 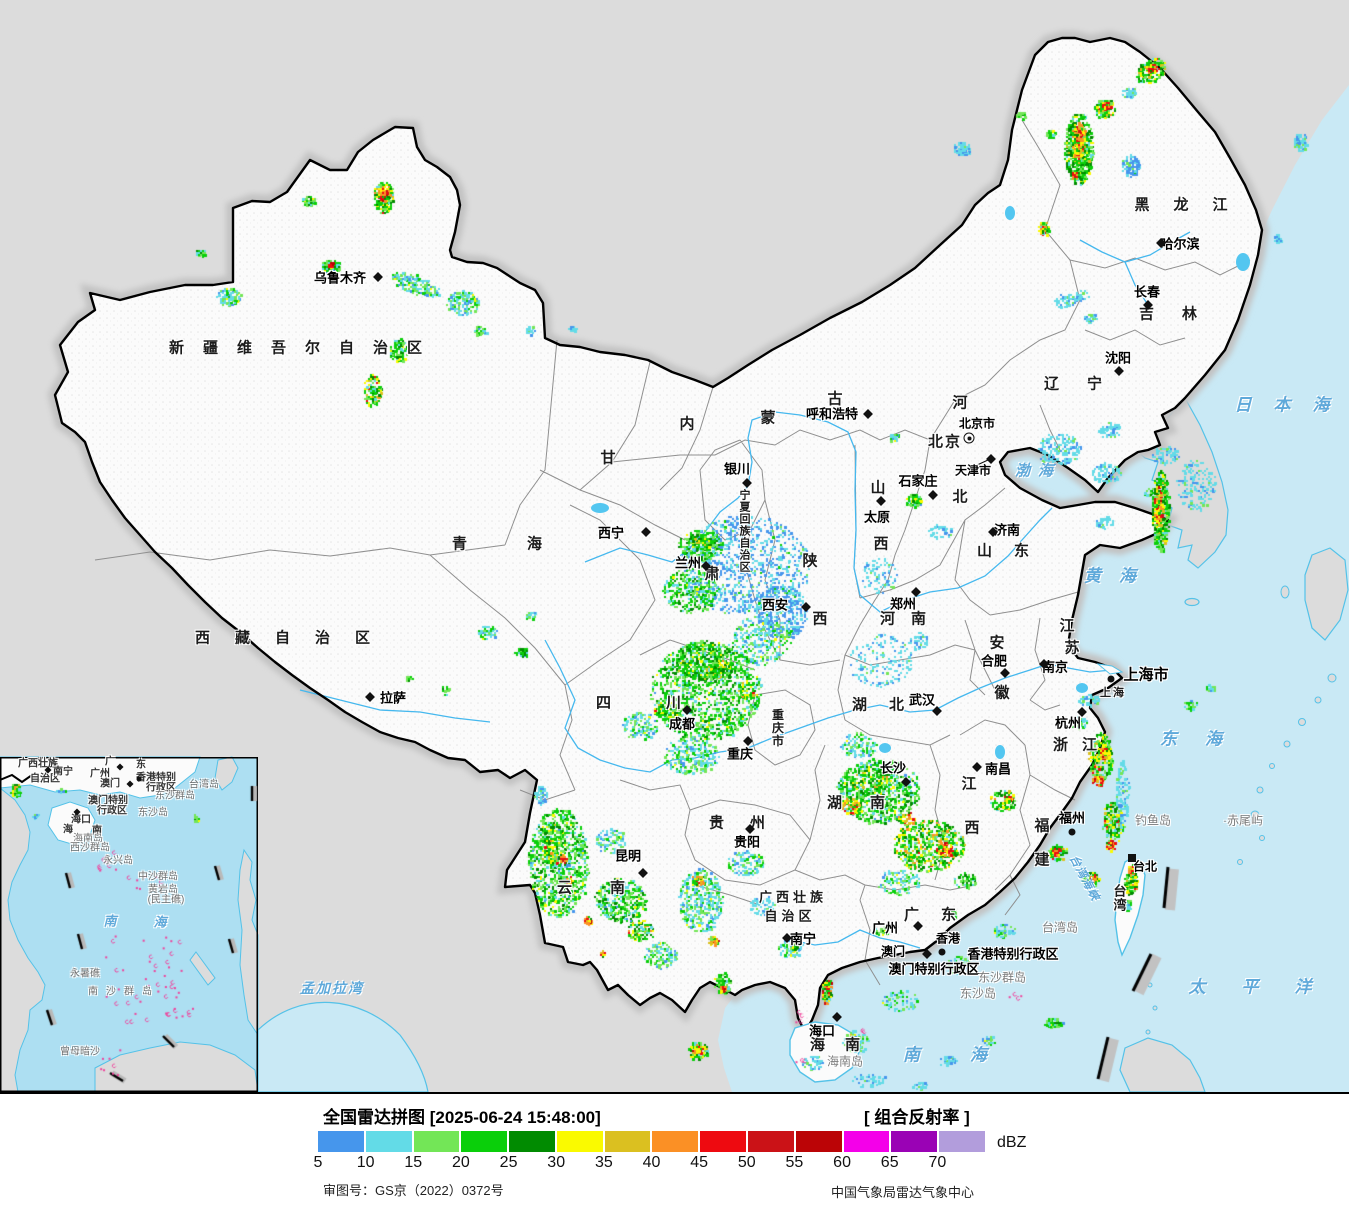 What do you see at coordinates (937, 1162) in the screenshot?
I see `colorbar-tick: 70` at bounding box center [937, 1162].